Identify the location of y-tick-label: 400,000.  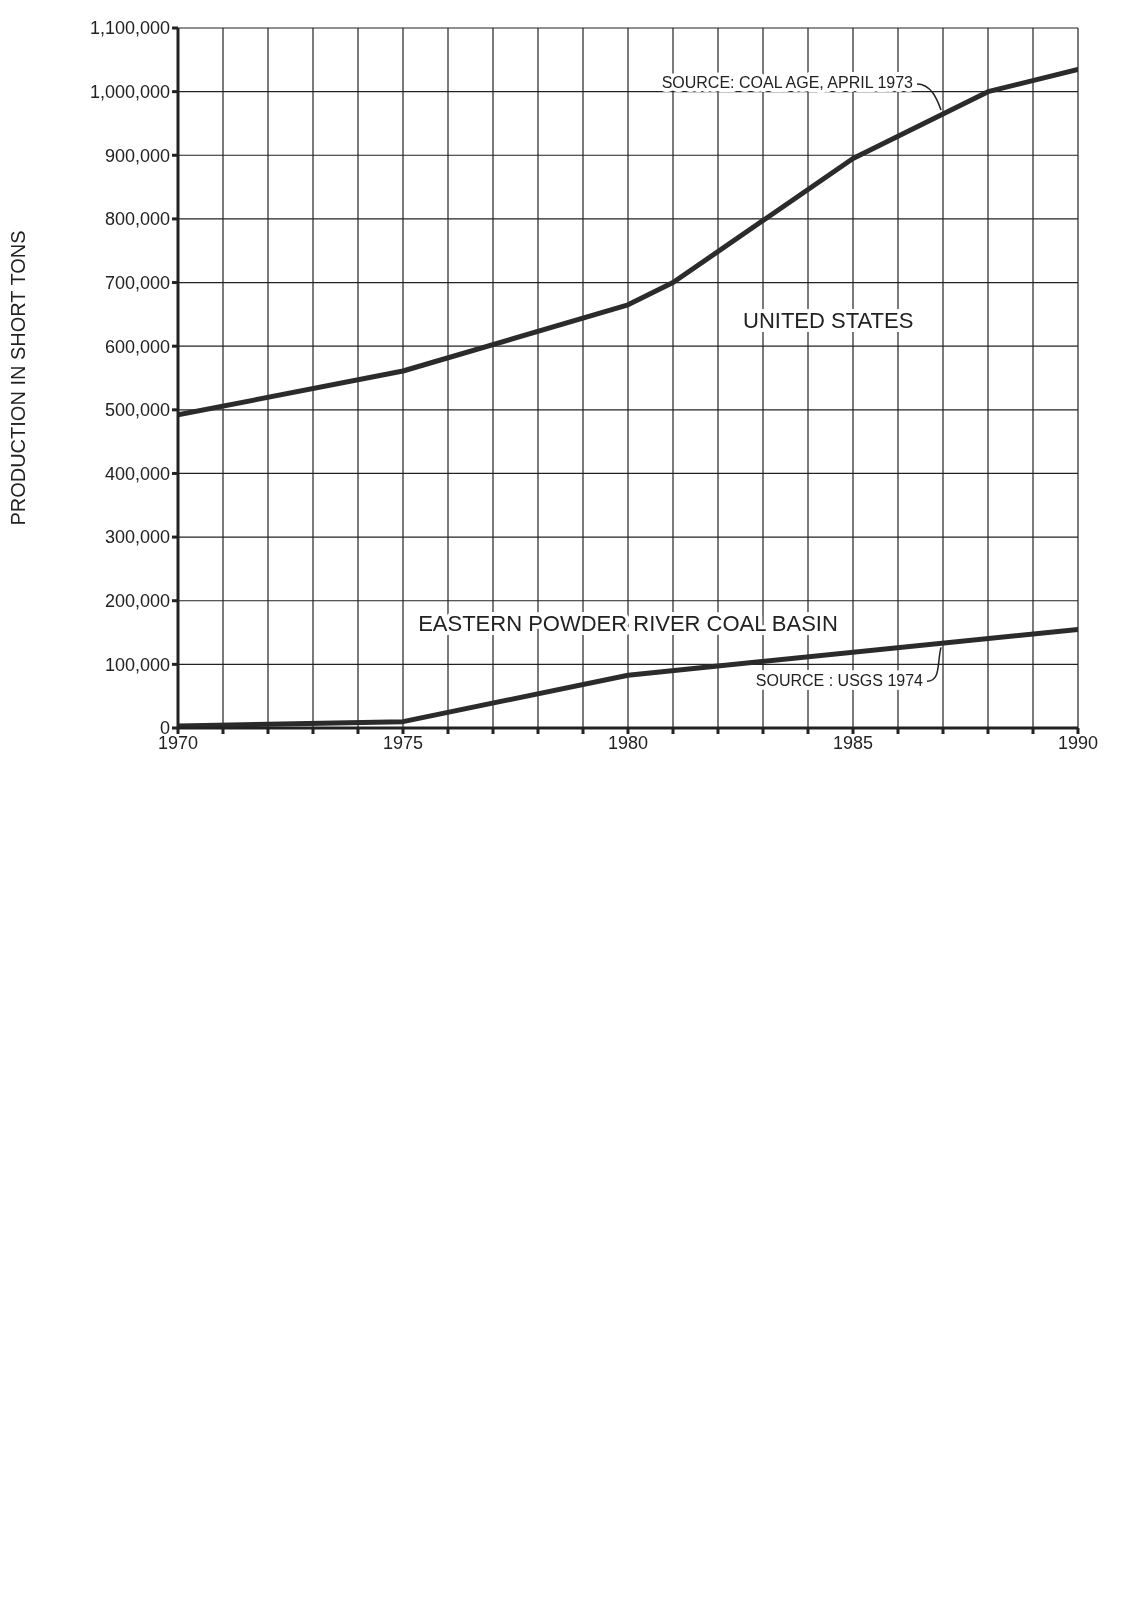
(137, 473).